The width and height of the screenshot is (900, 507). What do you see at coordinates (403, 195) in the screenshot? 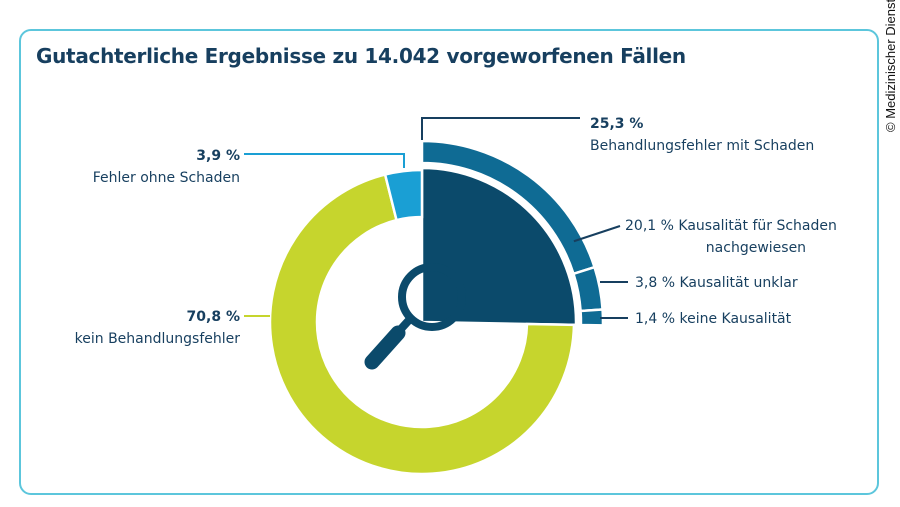
I see `slice-fehler-ohne-schaden` at bounding box center [403, 195].